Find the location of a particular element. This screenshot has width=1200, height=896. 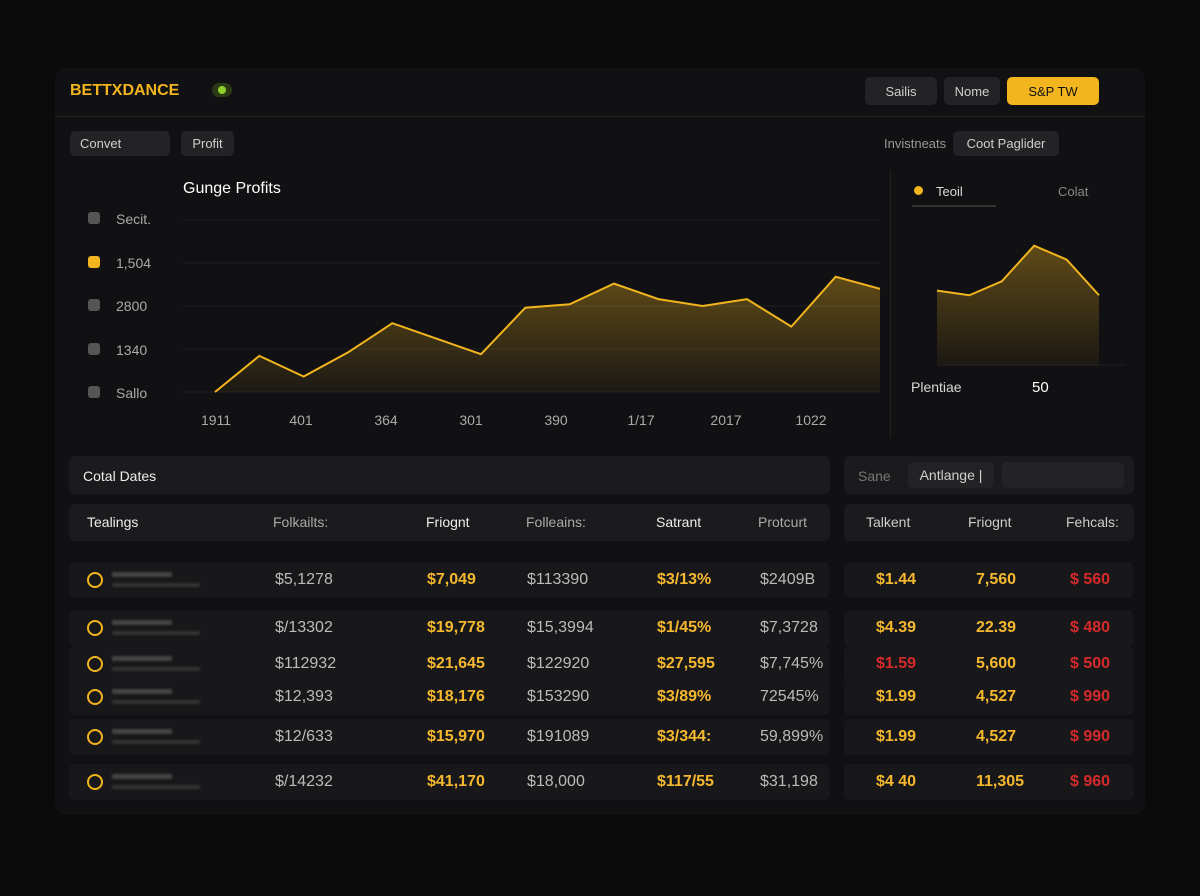

sidebar-label: 1,504 is located at coordinates (134, 262).